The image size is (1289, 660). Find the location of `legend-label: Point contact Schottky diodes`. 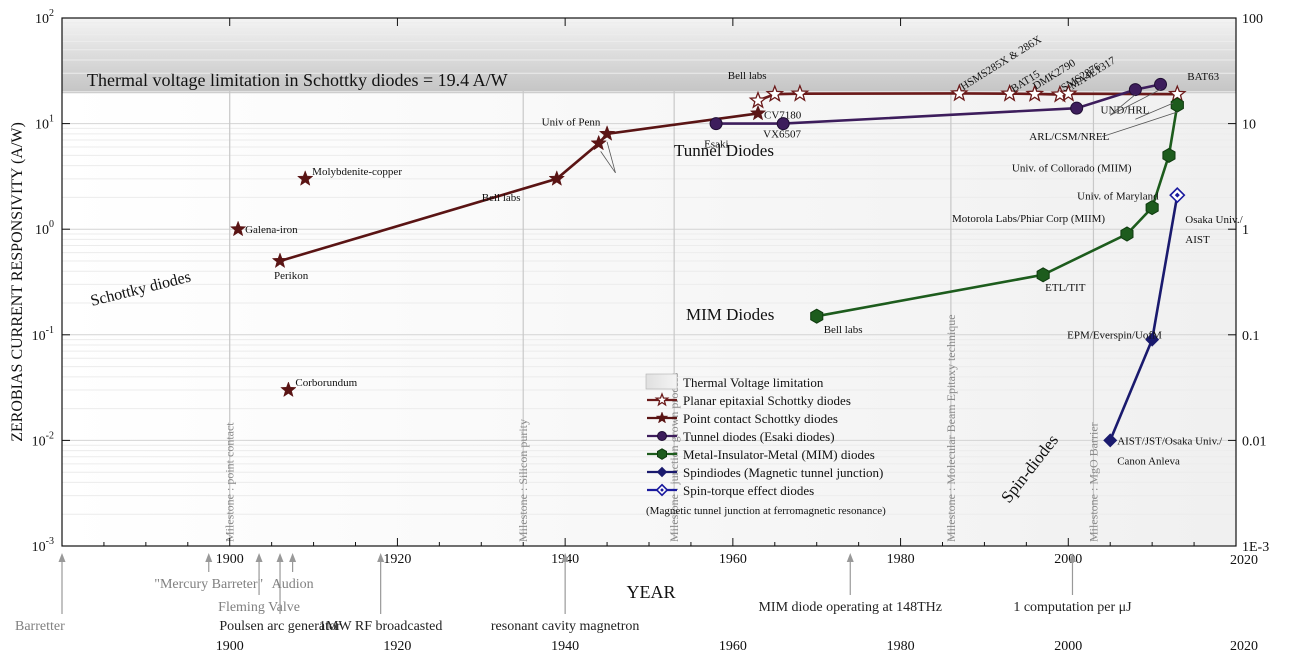

legend-label: Point contact Schottky diodes is located at coordinates (760, 418).